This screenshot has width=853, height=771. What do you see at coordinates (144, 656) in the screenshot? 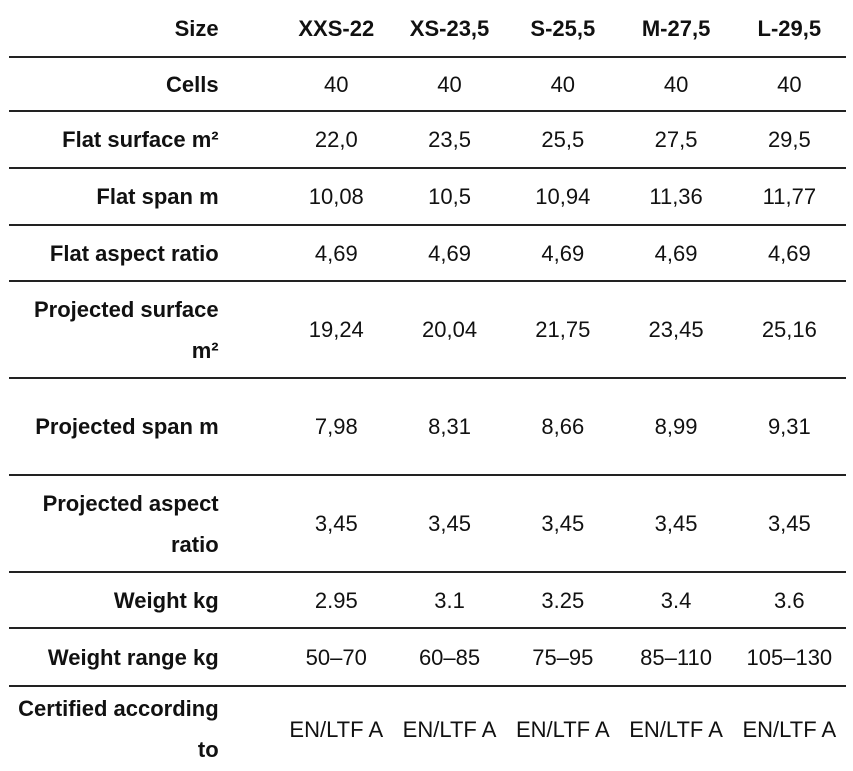
I see `row-label: Weight range kg` at bounding box center [144, 656].